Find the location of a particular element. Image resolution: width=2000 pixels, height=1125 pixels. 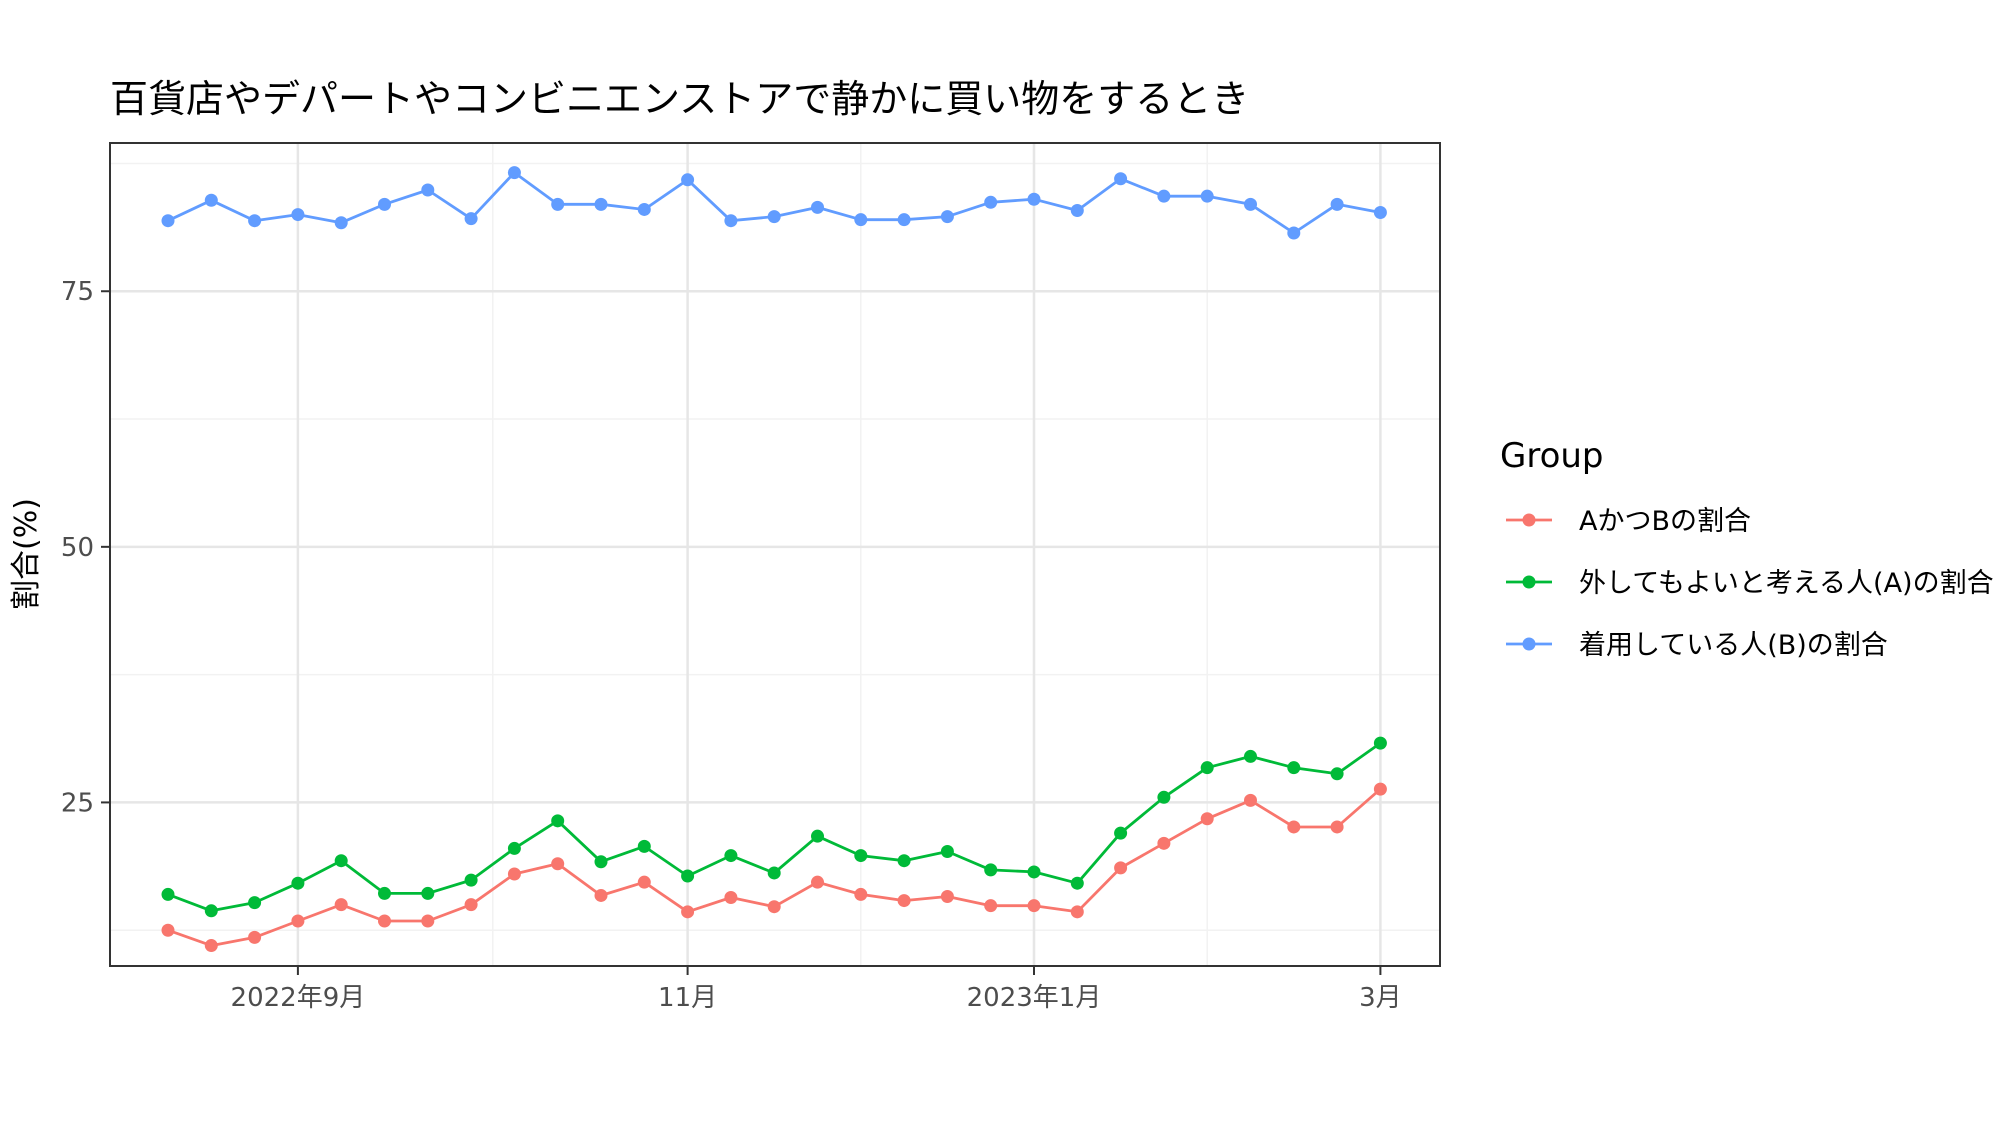

y-tick-label: 75 is located at coordinates (77, 292).